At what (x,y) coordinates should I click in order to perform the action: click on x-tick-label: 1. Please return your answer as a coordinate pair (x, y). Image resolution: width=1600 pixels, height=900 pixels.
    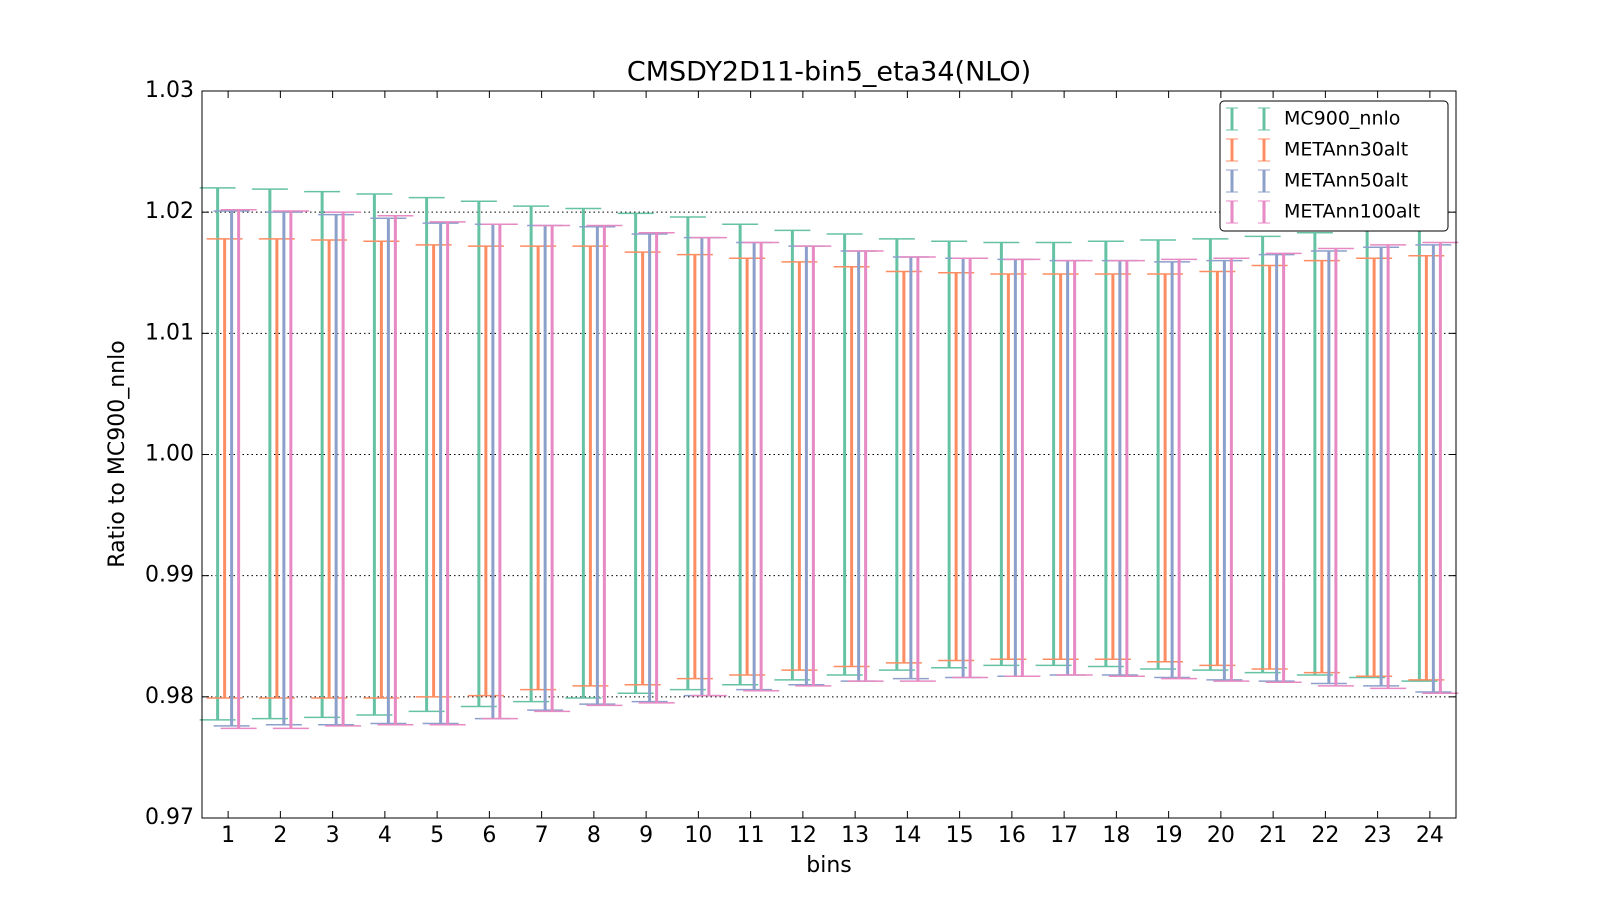
    Looking at the image, I should click on (228, 835).